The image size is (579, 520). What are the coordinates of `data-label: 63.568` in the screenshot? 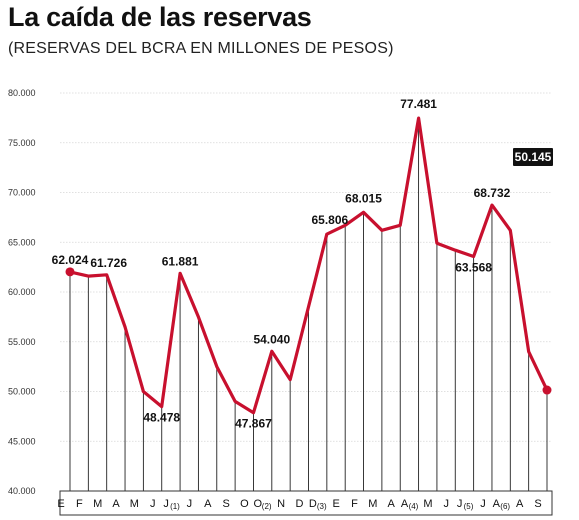 It's located at (473, 267).